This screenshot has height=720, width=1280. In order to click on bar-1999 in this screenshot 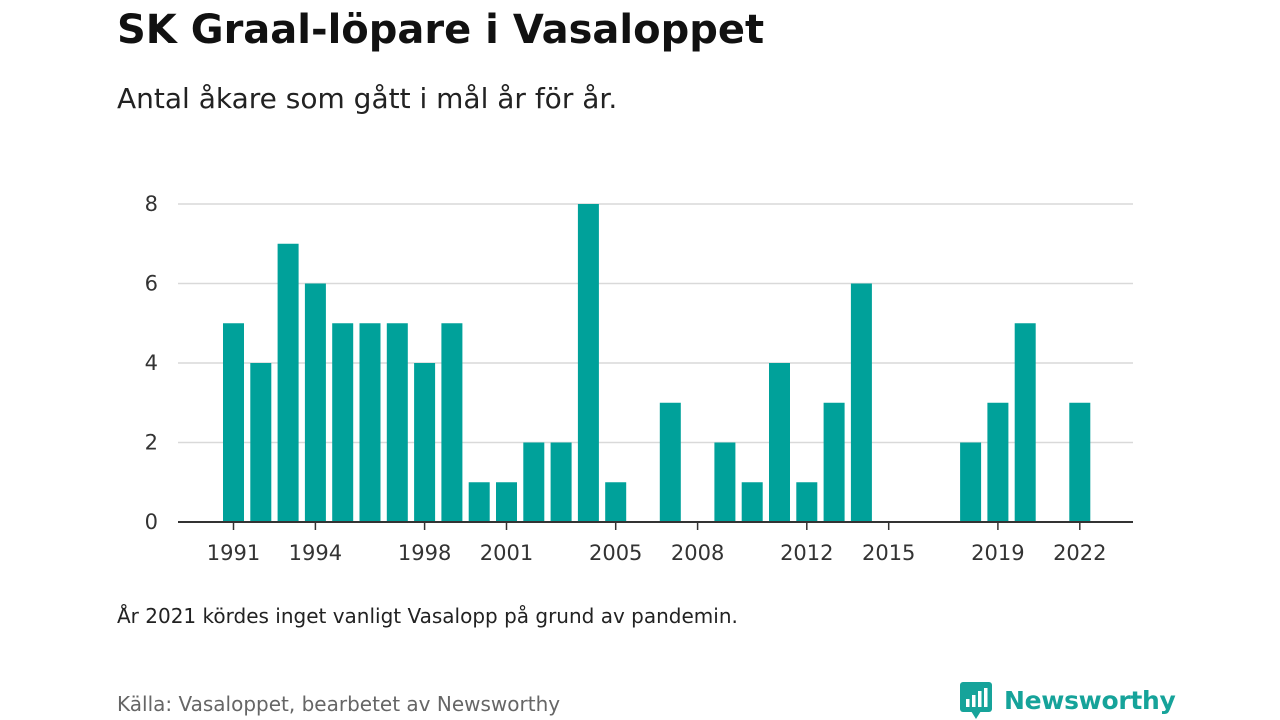, I will do `click(452, 422)`.